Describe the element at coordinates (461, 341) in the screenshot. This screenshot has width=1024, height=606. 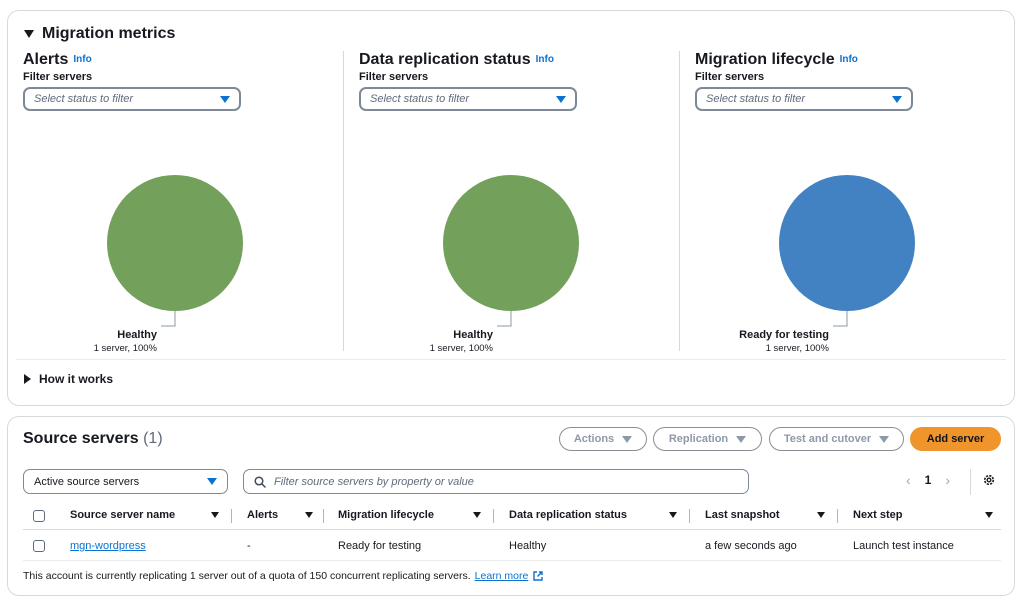
I see `replication-pie-label: Healthy 1 server, 100%` at that location.